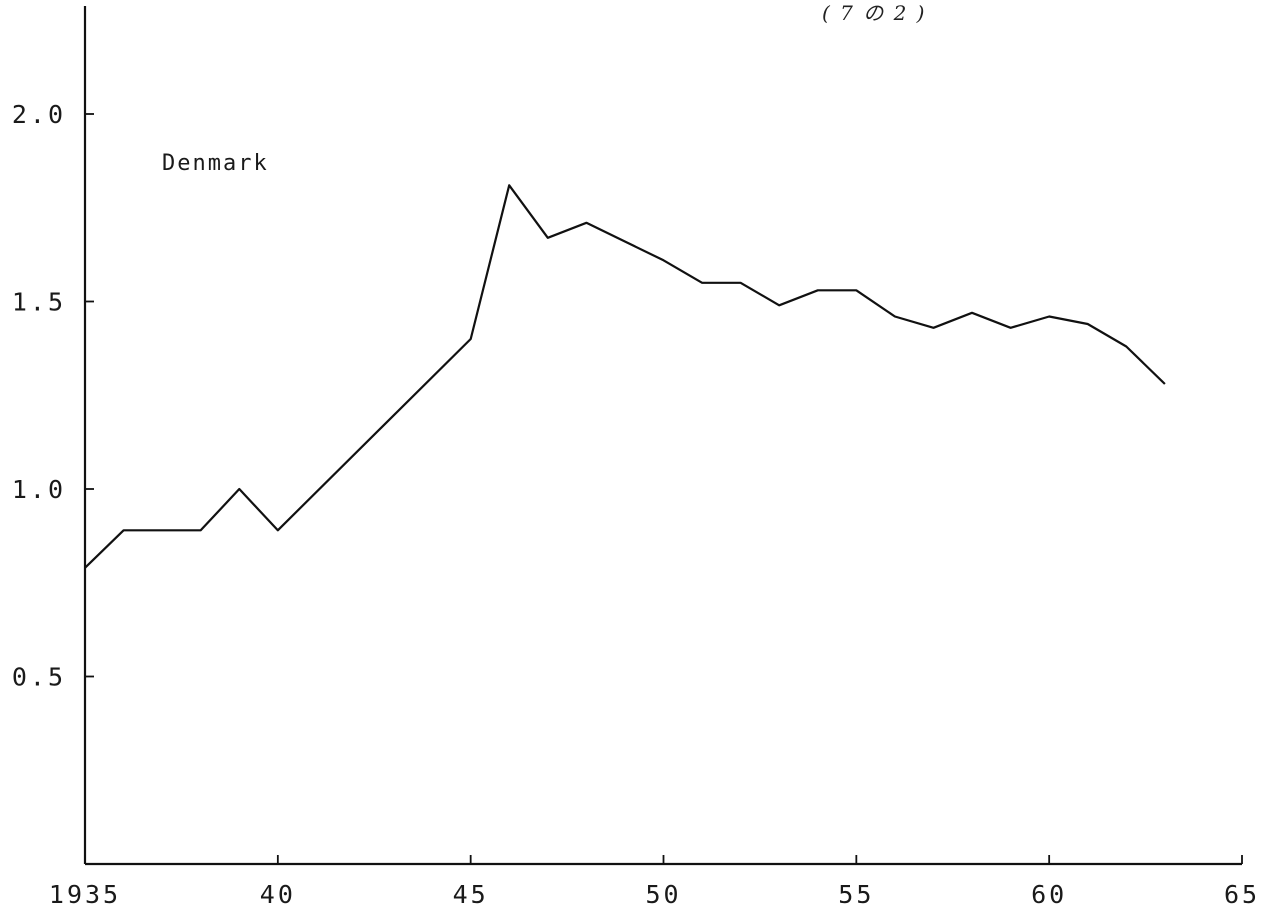 The image size is (1264, 911). What do you see at coordinates (1049, 894) in the screenshot?
I see `x-tick-label: 60` at bounding box center [1049, 894].